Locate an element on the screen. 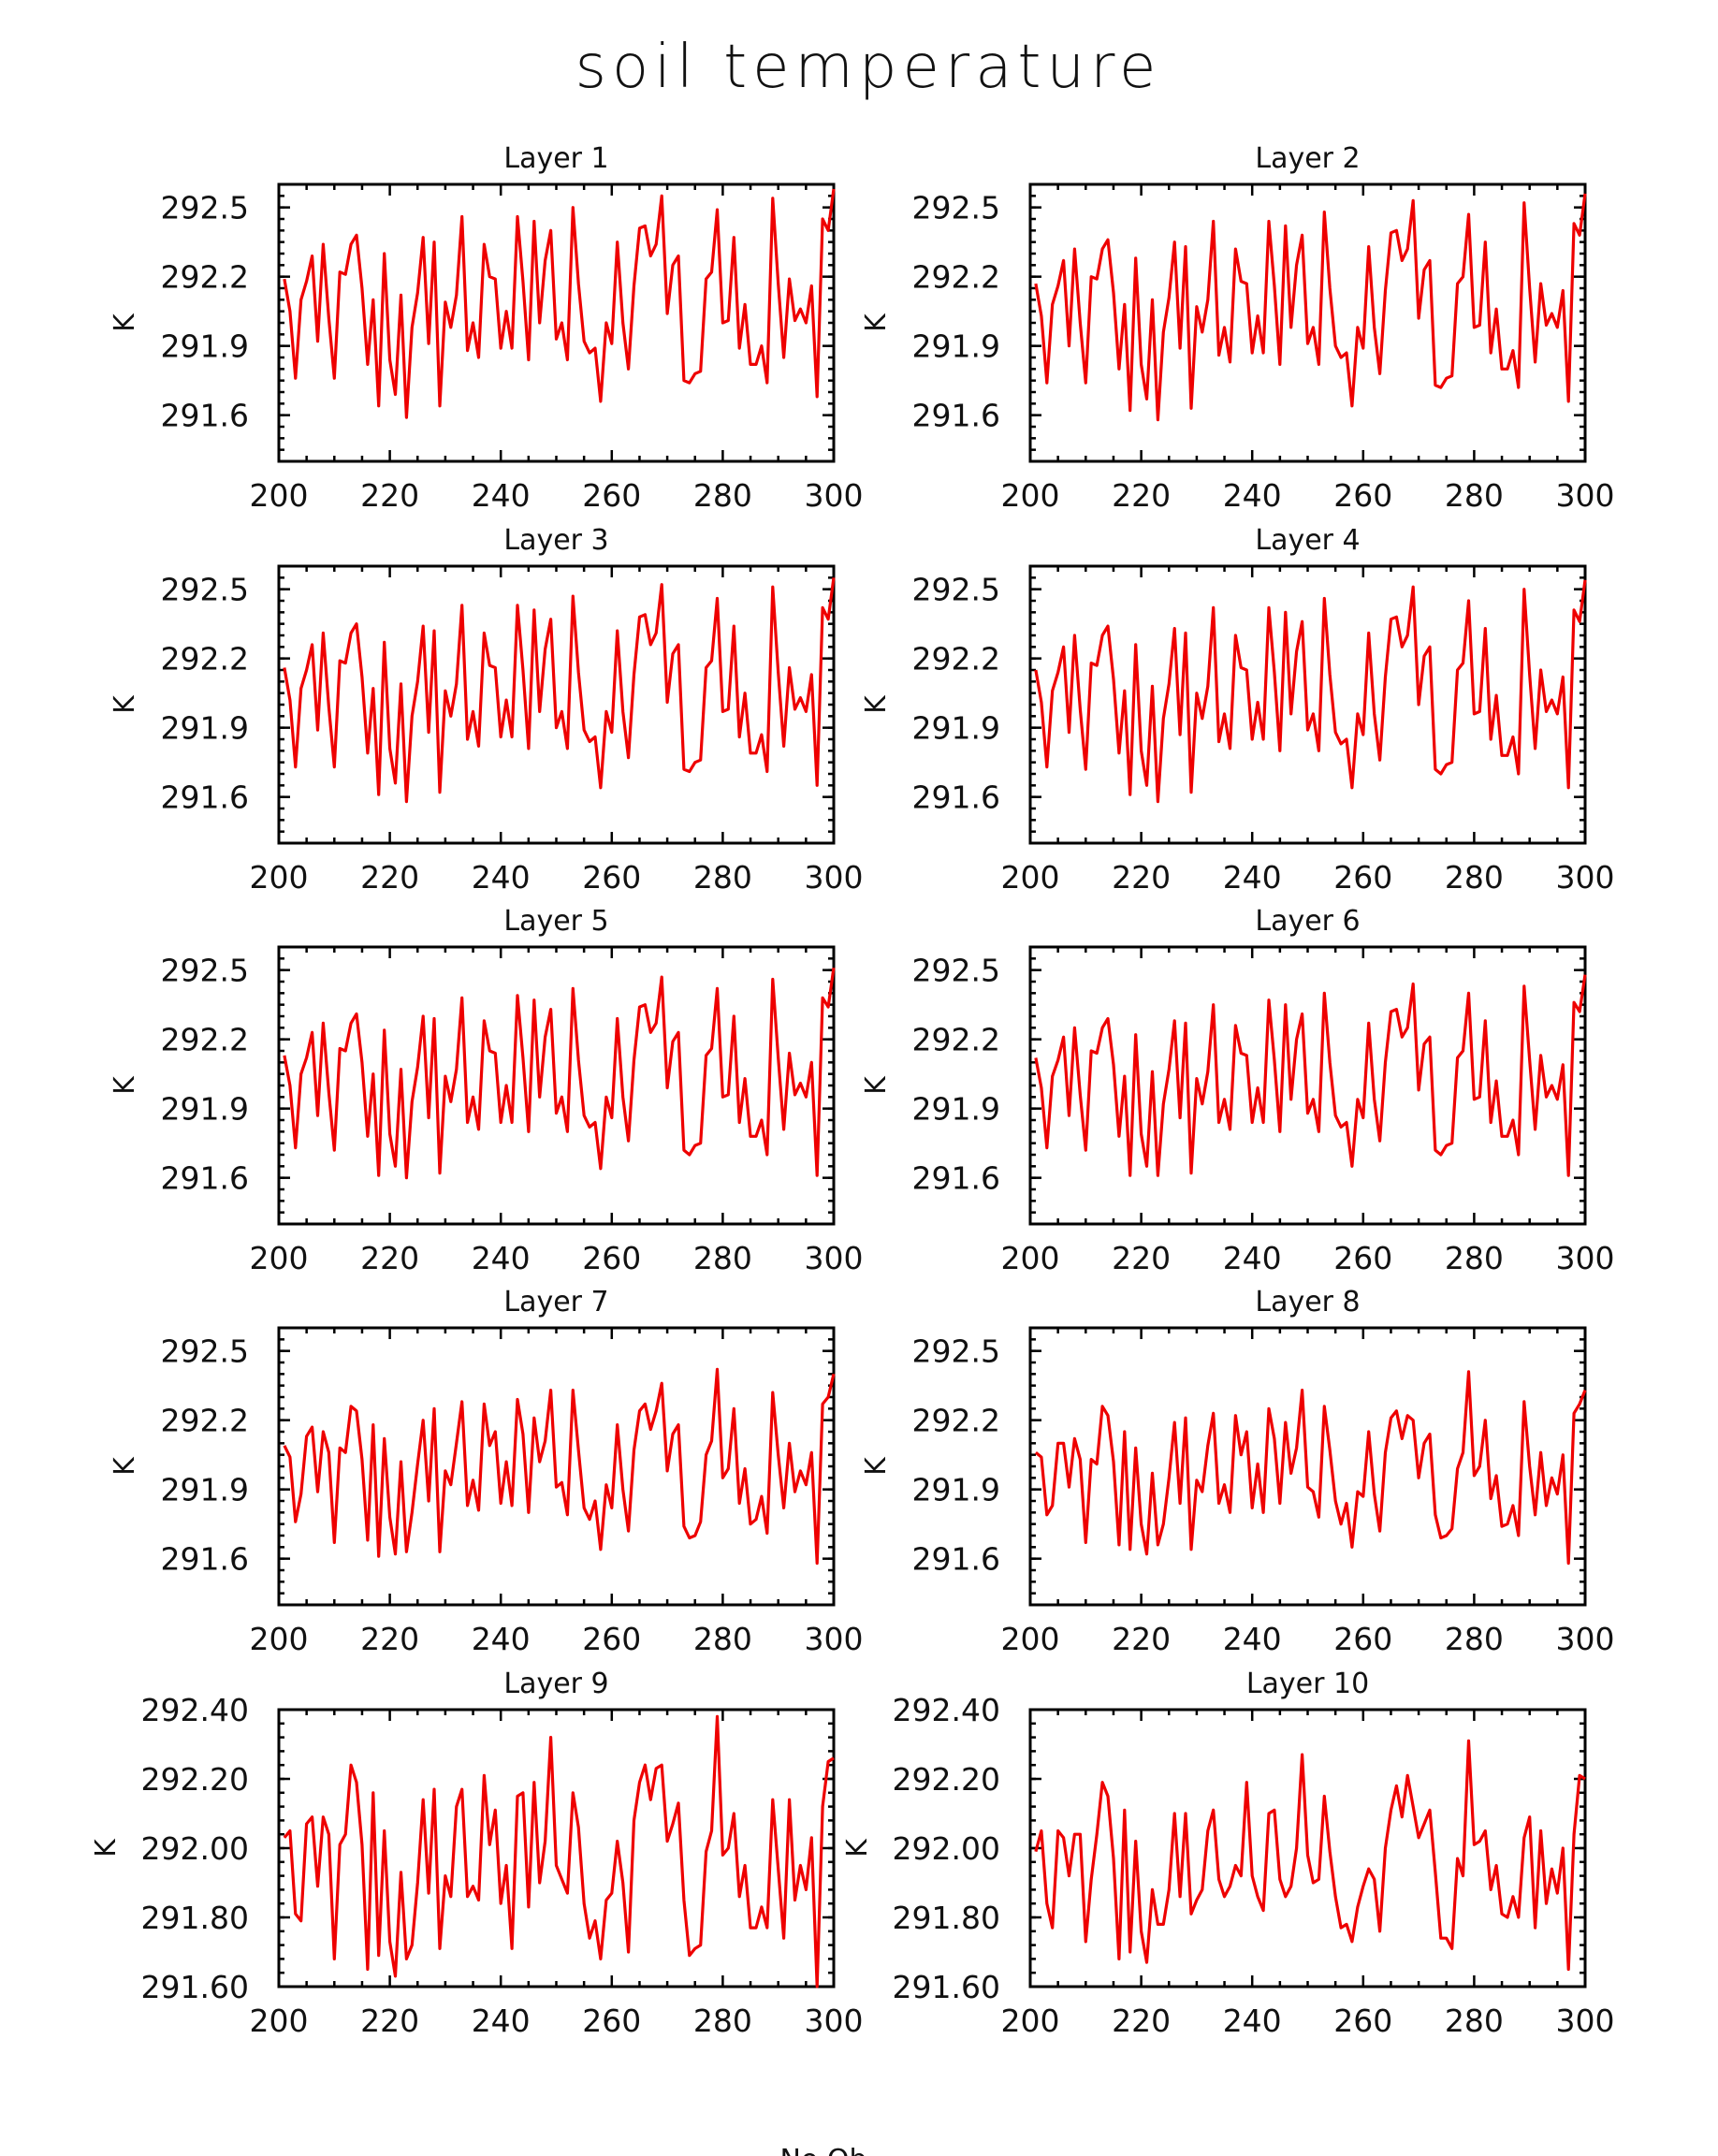  panel-title: Layer 5 is located at coordinates (555, 921).